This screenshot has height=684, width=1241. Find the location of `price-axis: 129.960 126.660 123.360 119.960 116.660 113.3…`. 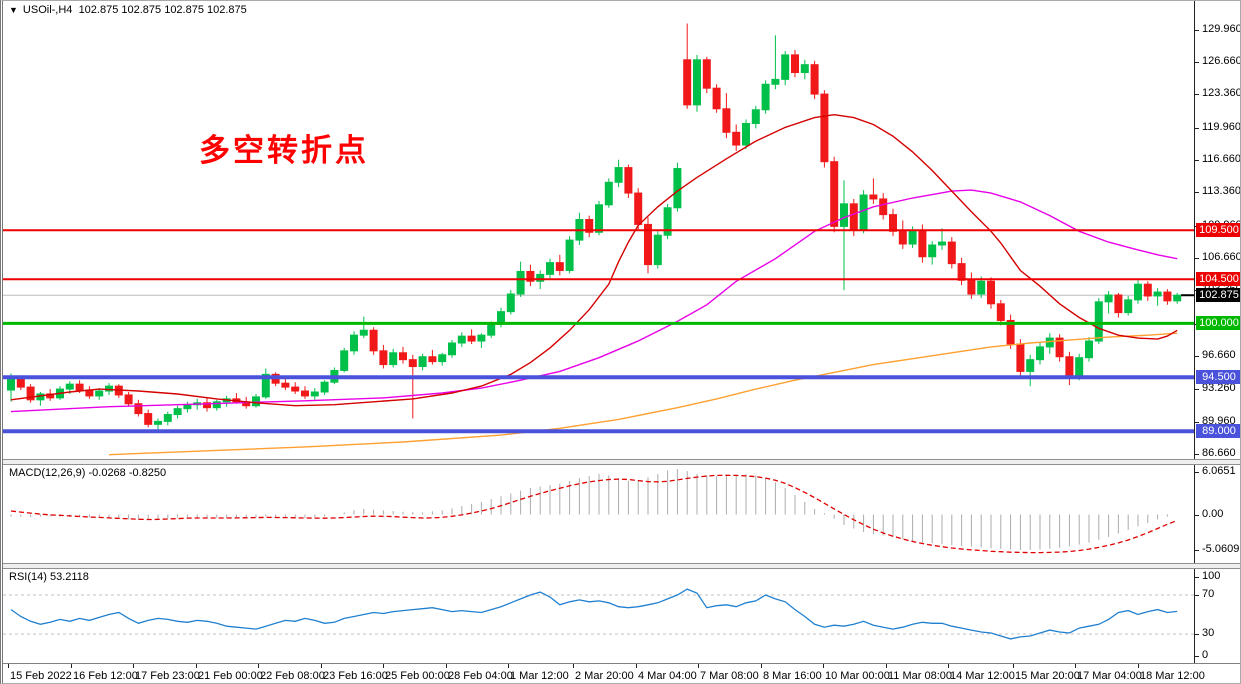

price-axis: 129.960 126.660 123.360 119.960 116.660 113.3… is located at coordinates (1217, 332).